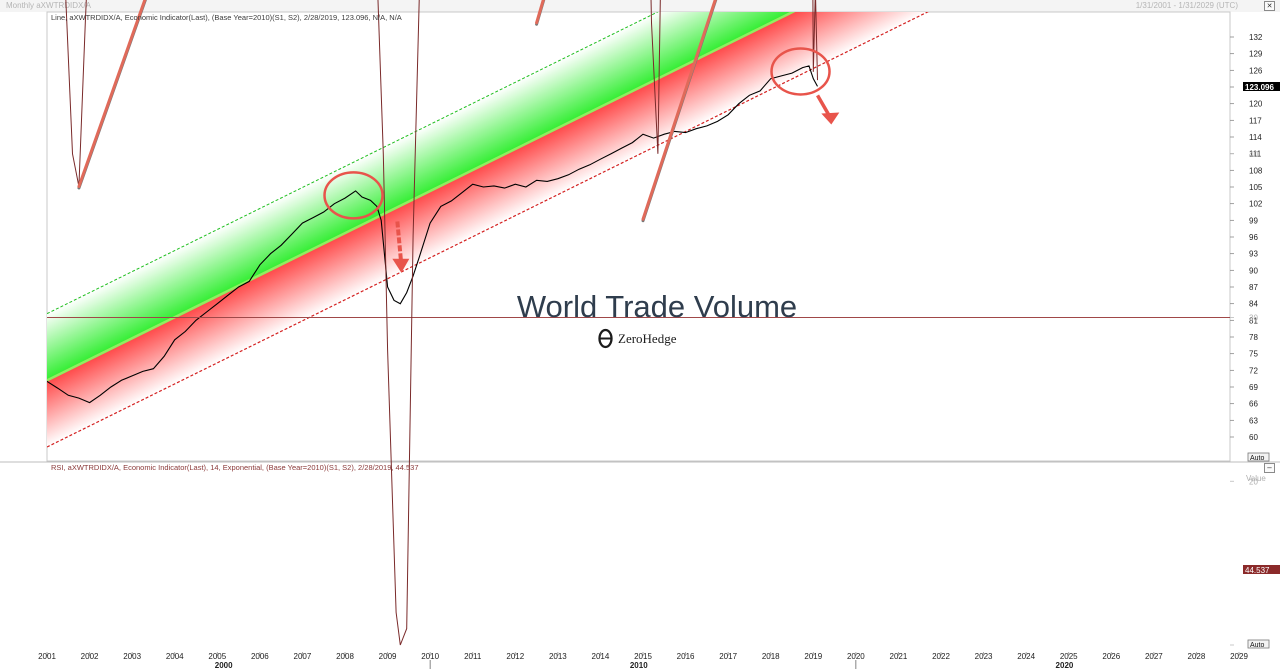 Image resolution: width=1280 pixels, height=669 pixels. Describe the element at coordinates (175, 656) in the screenshot. I see `x-tick-label: 2004` at that location.